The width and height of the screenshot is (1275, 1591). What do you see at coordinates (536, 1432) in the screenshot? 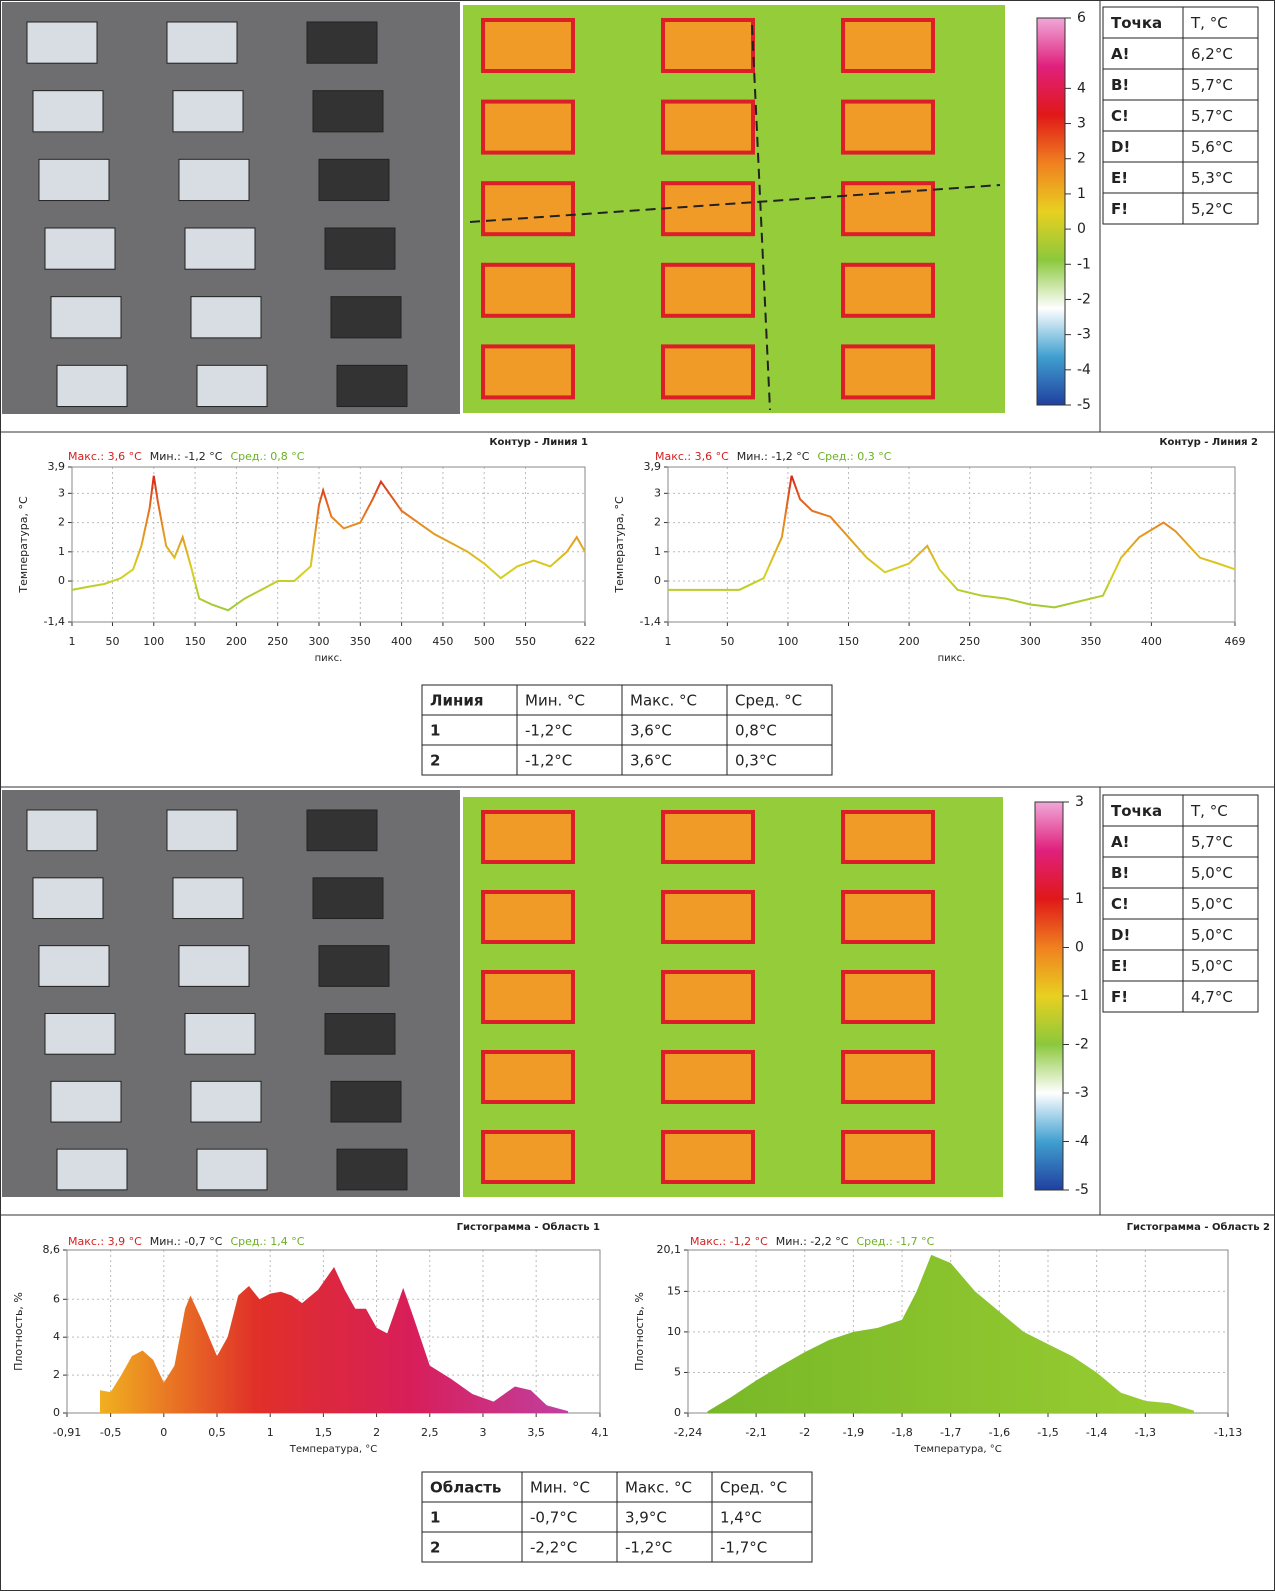
I see `x-tick-label: 3,5` at bounding box center [536, 1432].